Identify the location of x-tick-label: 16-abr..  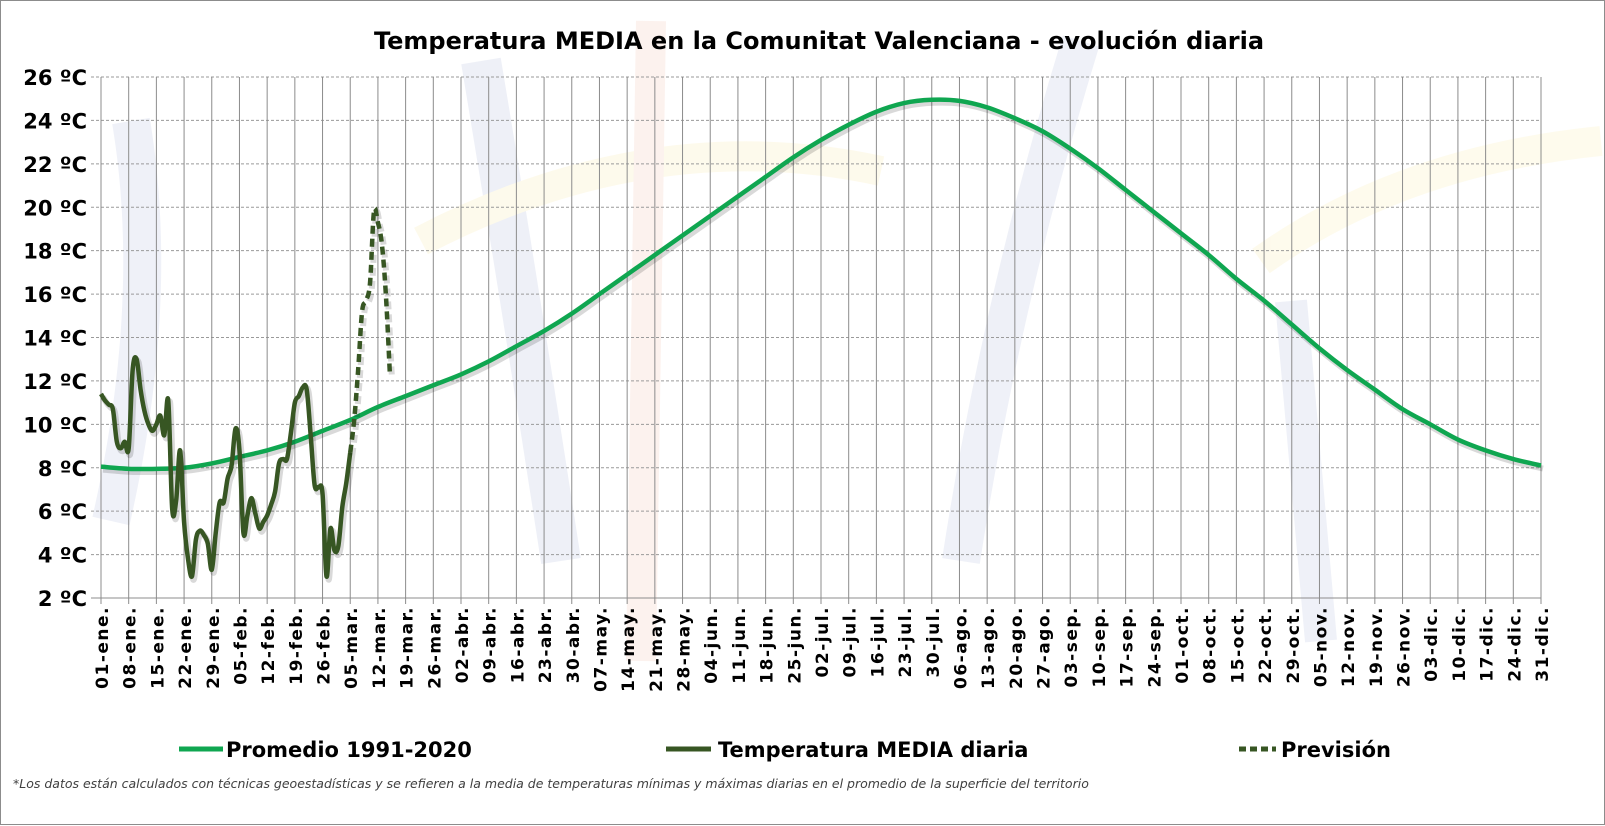
(518, 644).